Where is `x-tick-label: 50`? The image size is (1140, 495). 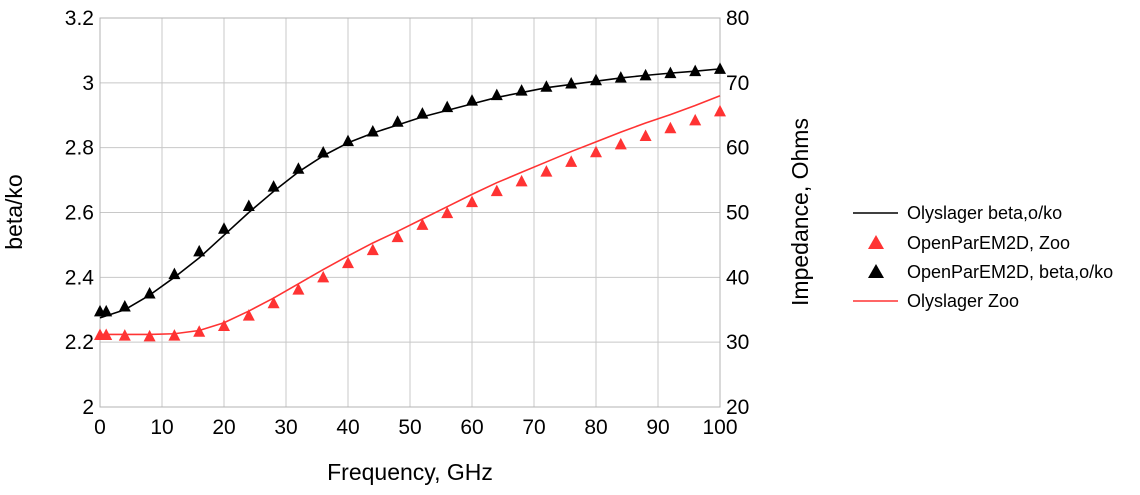 x-tick-label: 50 is located at coordinates (409, 427).